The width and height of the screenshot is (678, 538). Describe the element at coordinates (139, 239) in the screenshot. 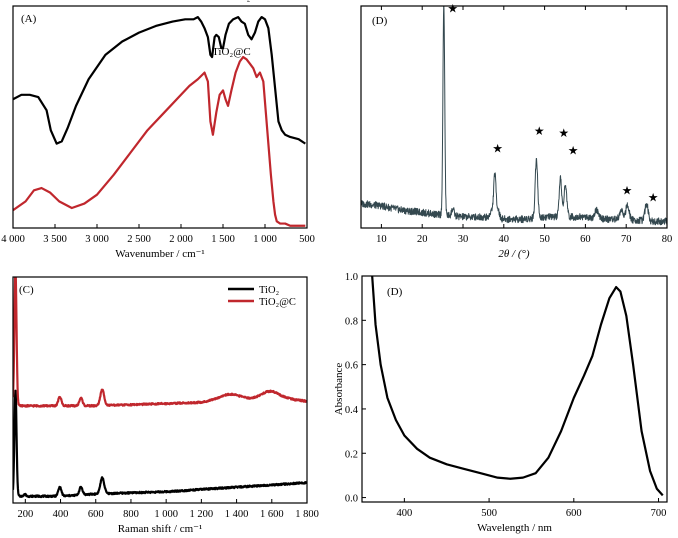

I see `panel-a-x-tick-label: 2 500` at that location.